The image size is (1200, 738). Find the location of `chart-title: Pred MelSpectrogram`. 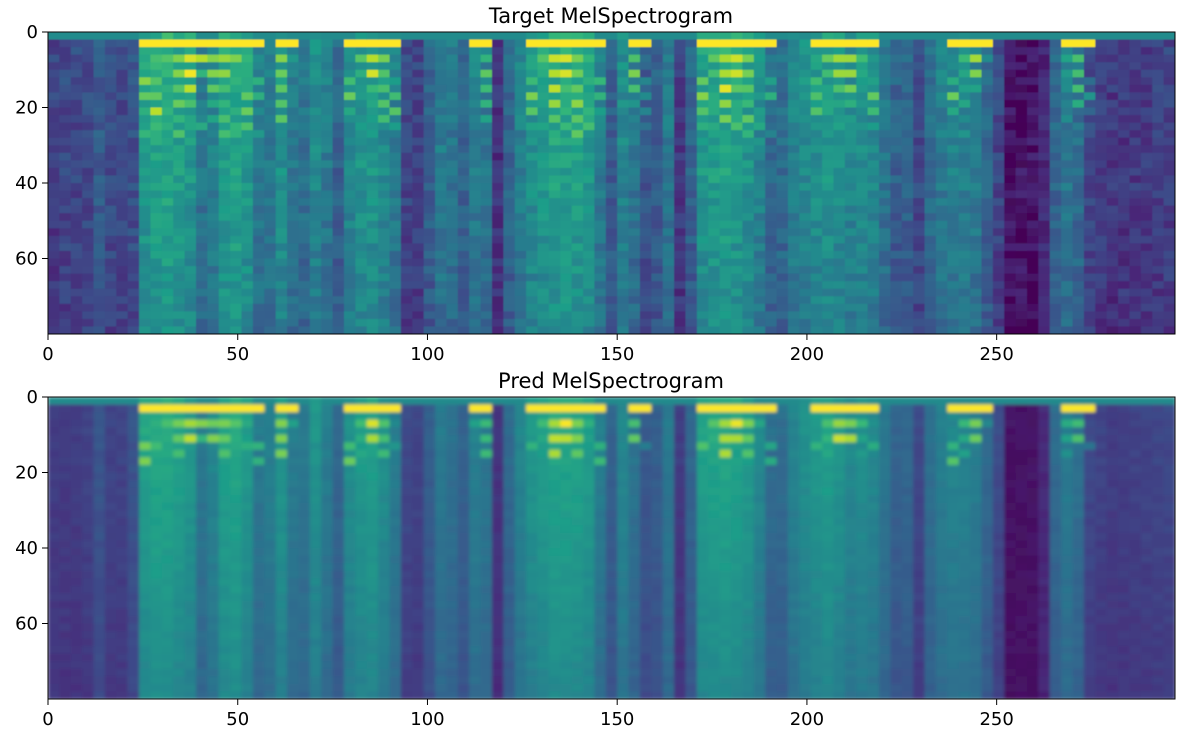

chart-title: Pred MelSpectrogram is located at coordinates (611, 381).